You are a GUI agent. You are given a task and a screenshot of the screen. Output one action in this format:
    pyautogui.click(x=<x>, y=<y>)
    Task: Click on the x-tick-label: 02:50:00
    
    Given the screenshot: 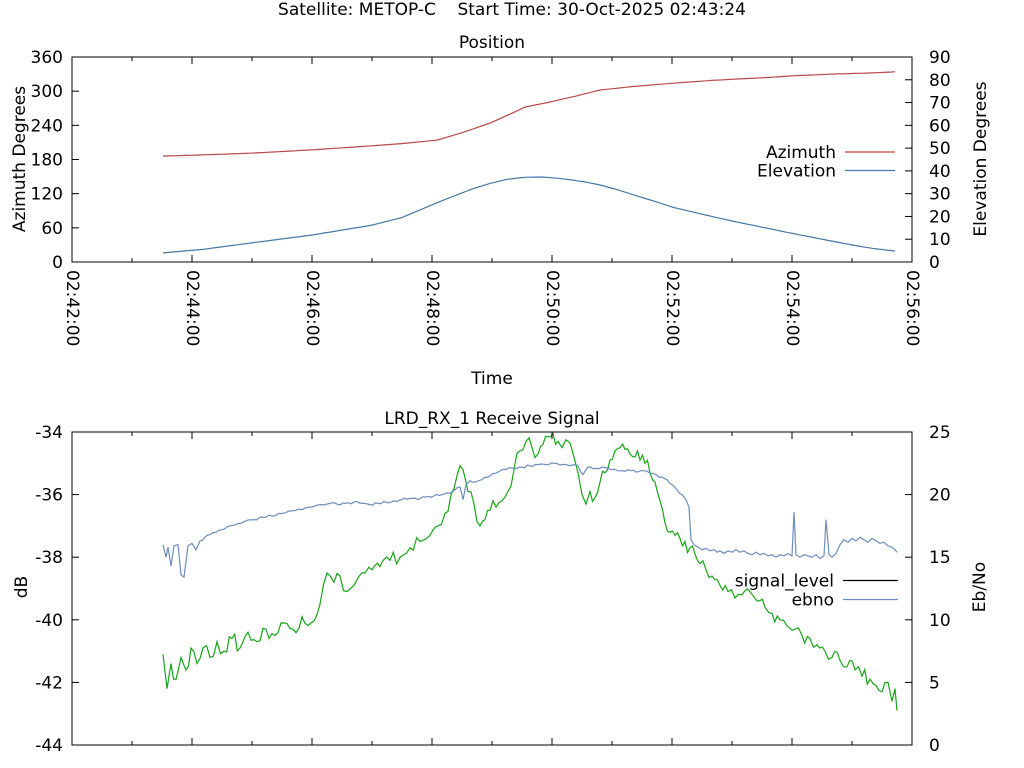 What is the action you would take?
    pyautogui.click(x=552, y=308)
    